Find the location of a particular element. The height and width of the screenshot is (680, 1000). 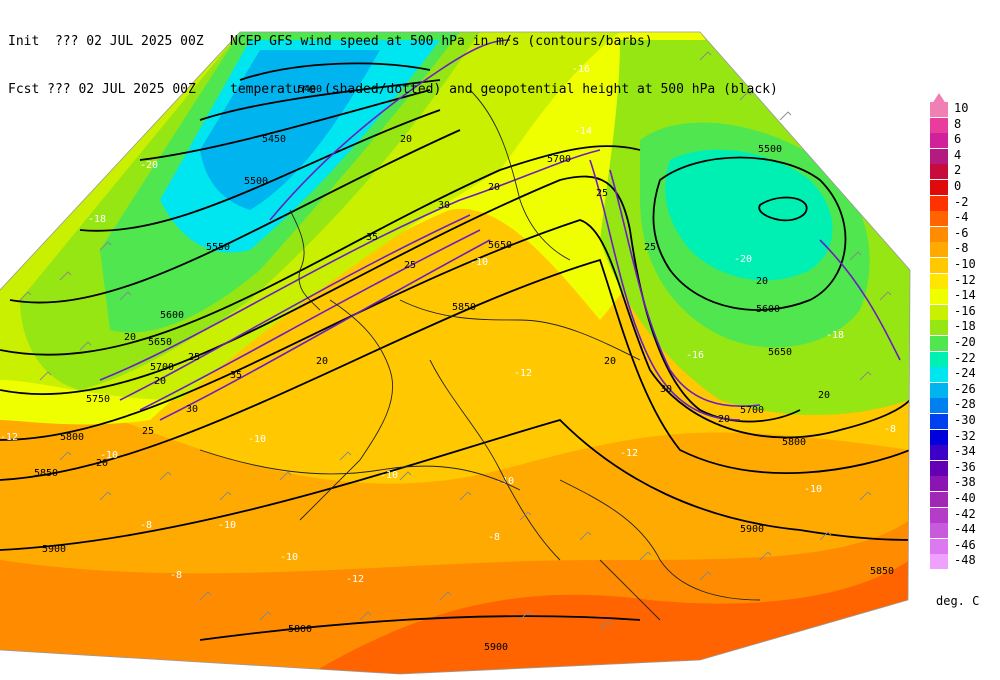

legend-tick-label: -36 is located at coordinates (965, 466).